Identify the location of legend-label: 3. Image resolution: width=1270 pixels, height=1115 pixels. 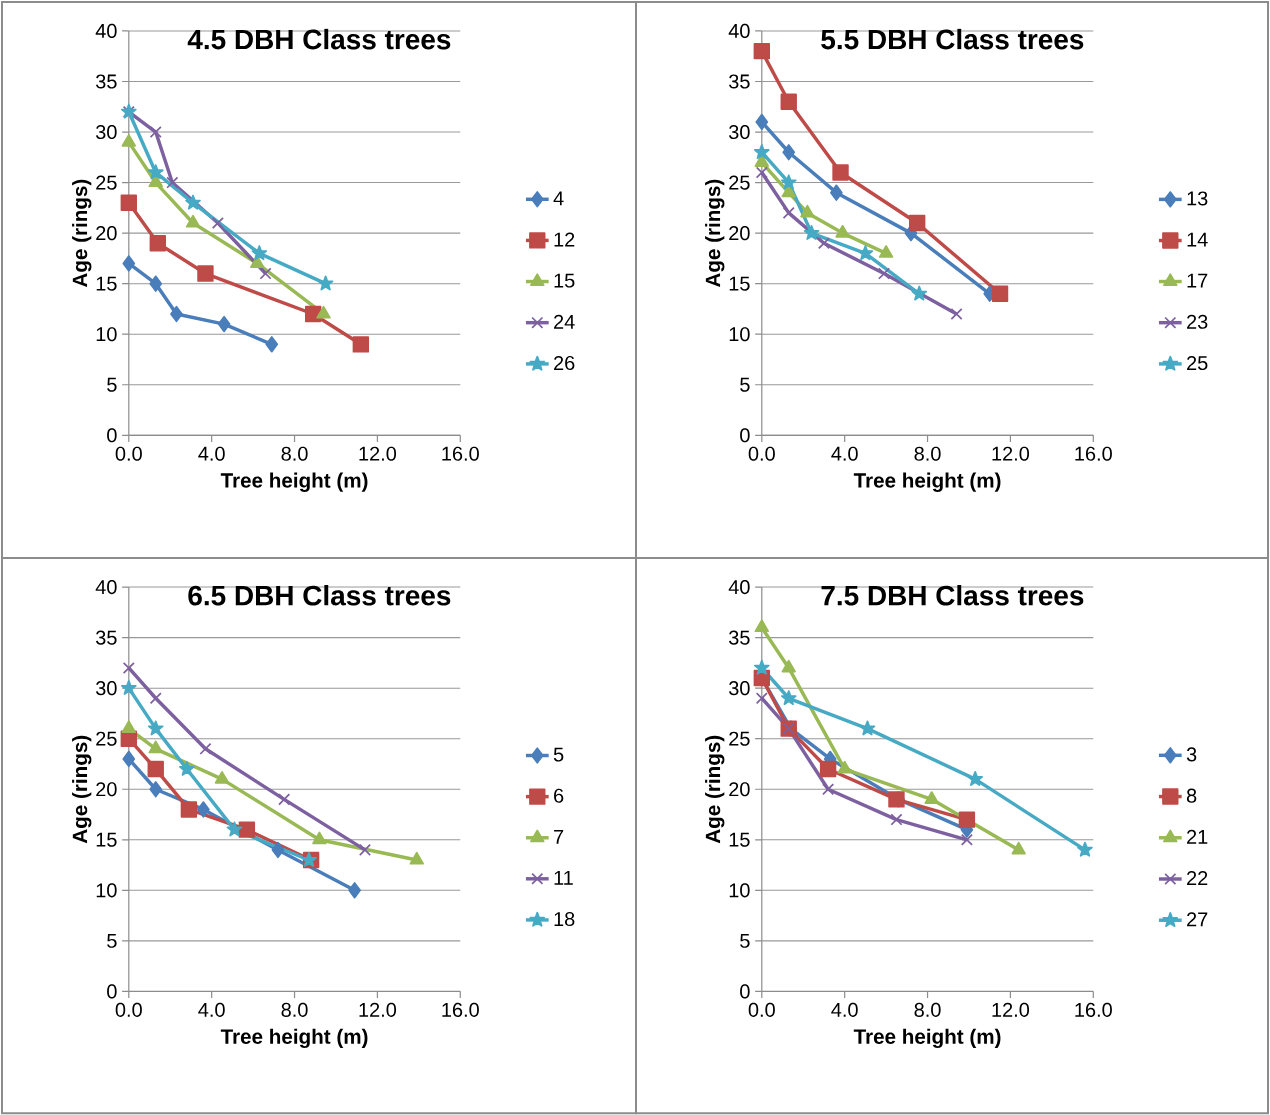
(1191, 754).